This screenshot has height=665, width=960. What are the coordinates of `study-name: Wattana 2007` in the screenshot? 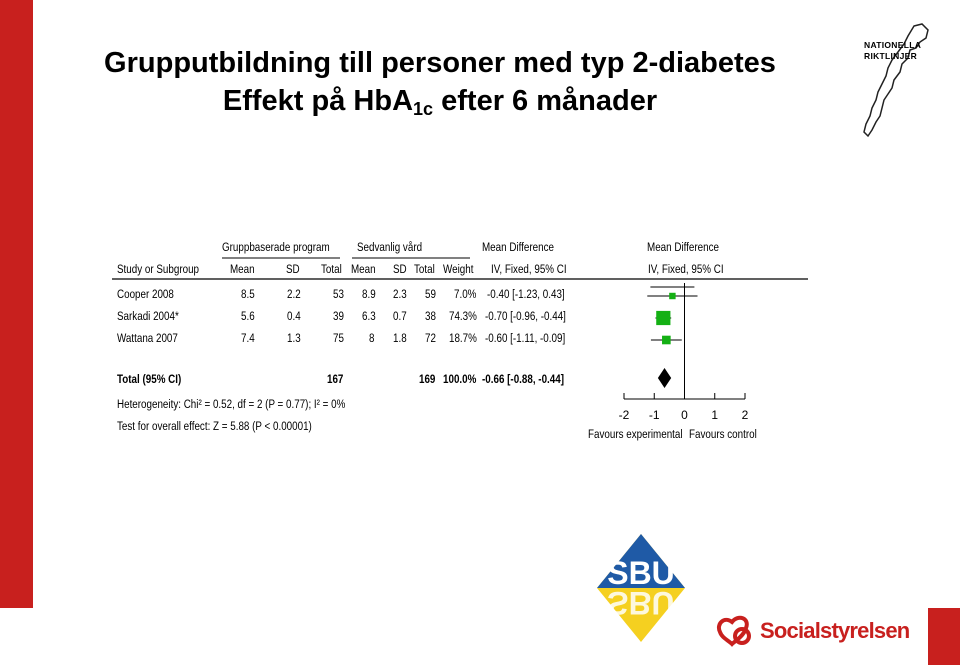 It's located at (147, 338).